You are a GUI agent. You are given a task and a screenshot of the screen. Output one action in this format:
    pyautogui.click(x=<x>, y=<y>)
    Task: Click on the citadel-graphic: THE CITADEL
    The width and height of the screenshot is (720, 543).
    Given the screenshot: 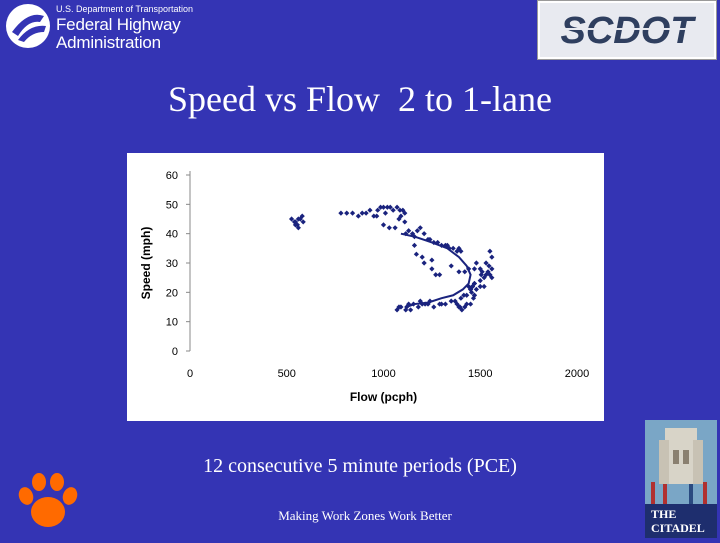 What is the action you would take?
    pyautogui.click(x=681, y=479)
    